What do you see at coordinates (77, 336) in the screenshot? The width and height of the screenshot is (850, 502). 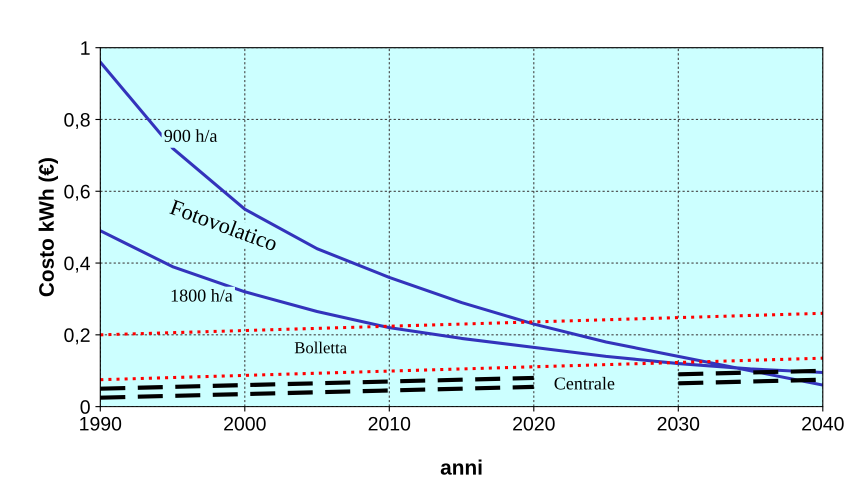 I see `y-tick-label: 0,2` at bounding box center [77, 336].